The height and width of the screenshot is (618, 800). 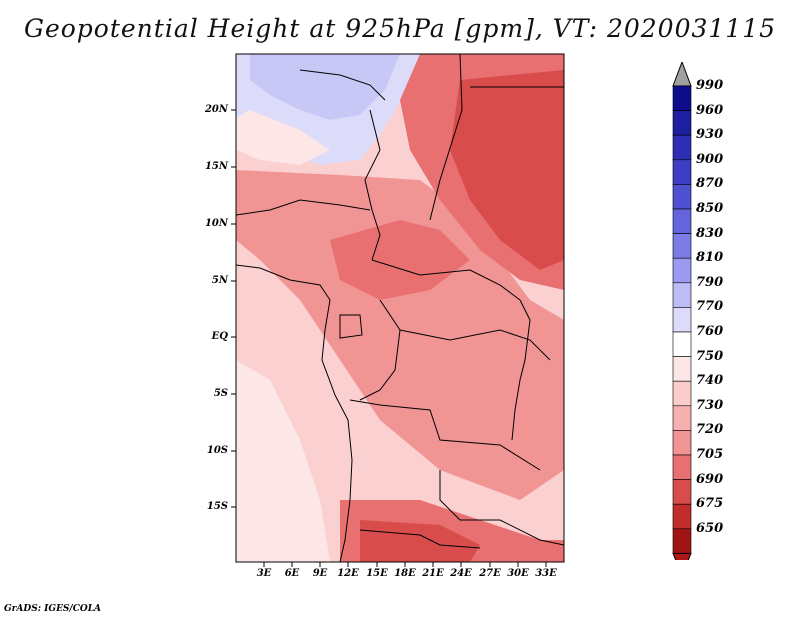 What do you see at coordinates (710, 479) in the screenshot?
I see `colorbar-label: 690` at bounding box center [710, 479].